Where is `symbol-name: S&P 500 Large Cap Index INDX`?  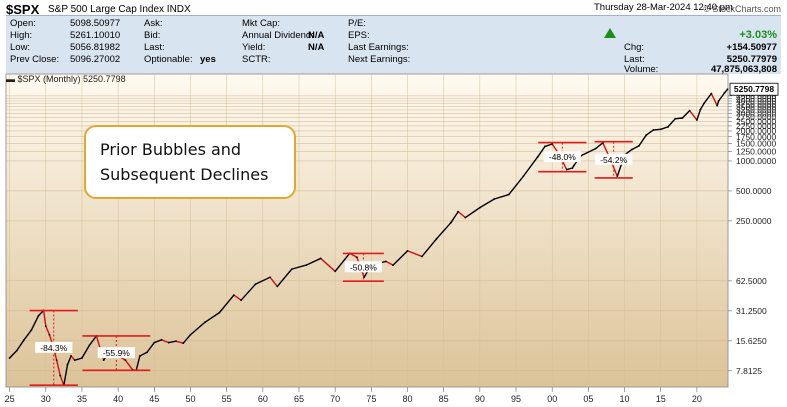
symbol-name: S&P 500 Large Cap Index INDX is located at coordinates (119, 9).